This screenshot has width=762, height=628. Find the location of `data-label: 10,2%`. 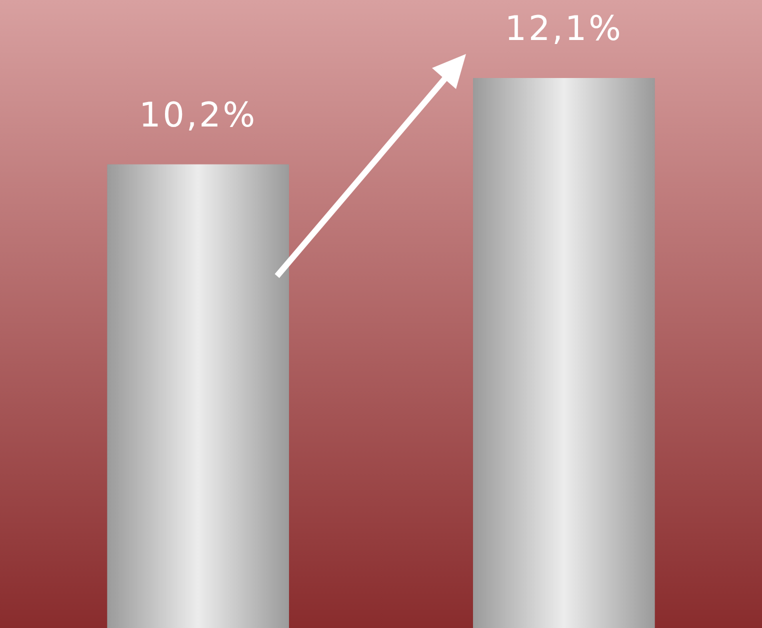

data-label: 10,2% is located at coordinates (198, 115).